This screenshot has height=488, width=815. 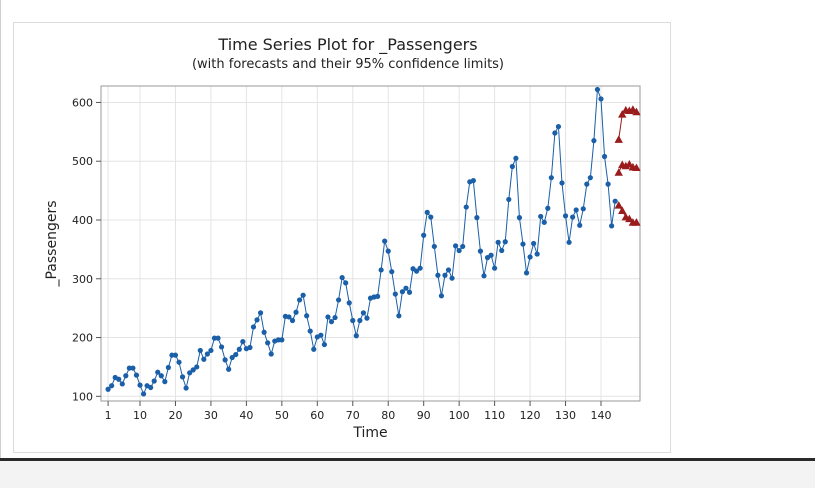 I want to click on y-axis-label: _Passengers, so click(x=52, y=243).